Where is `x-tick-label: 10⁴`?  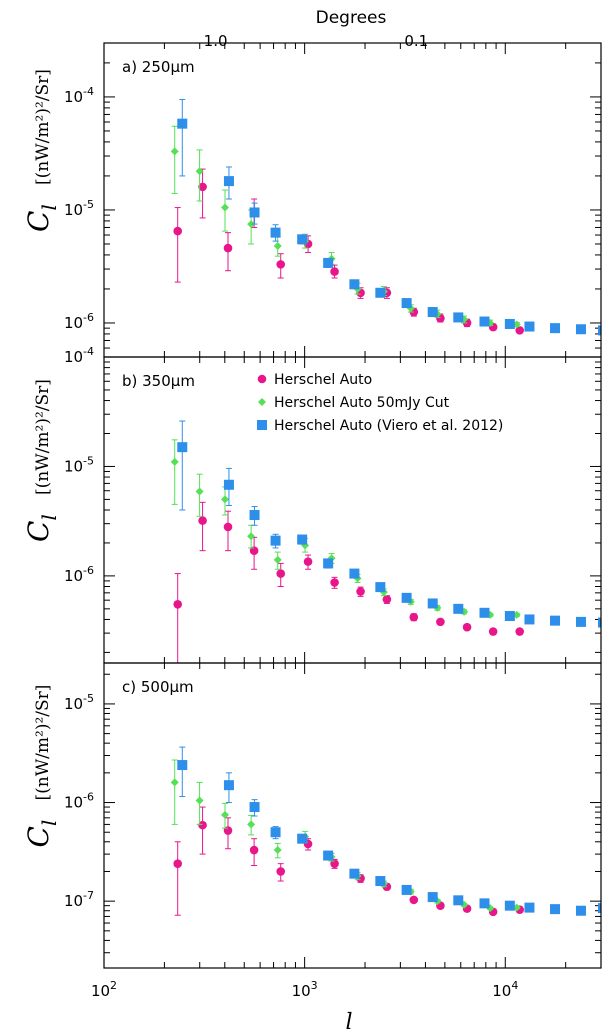 x-tick-label: 10⁴ is located at coordinates (505, 989).